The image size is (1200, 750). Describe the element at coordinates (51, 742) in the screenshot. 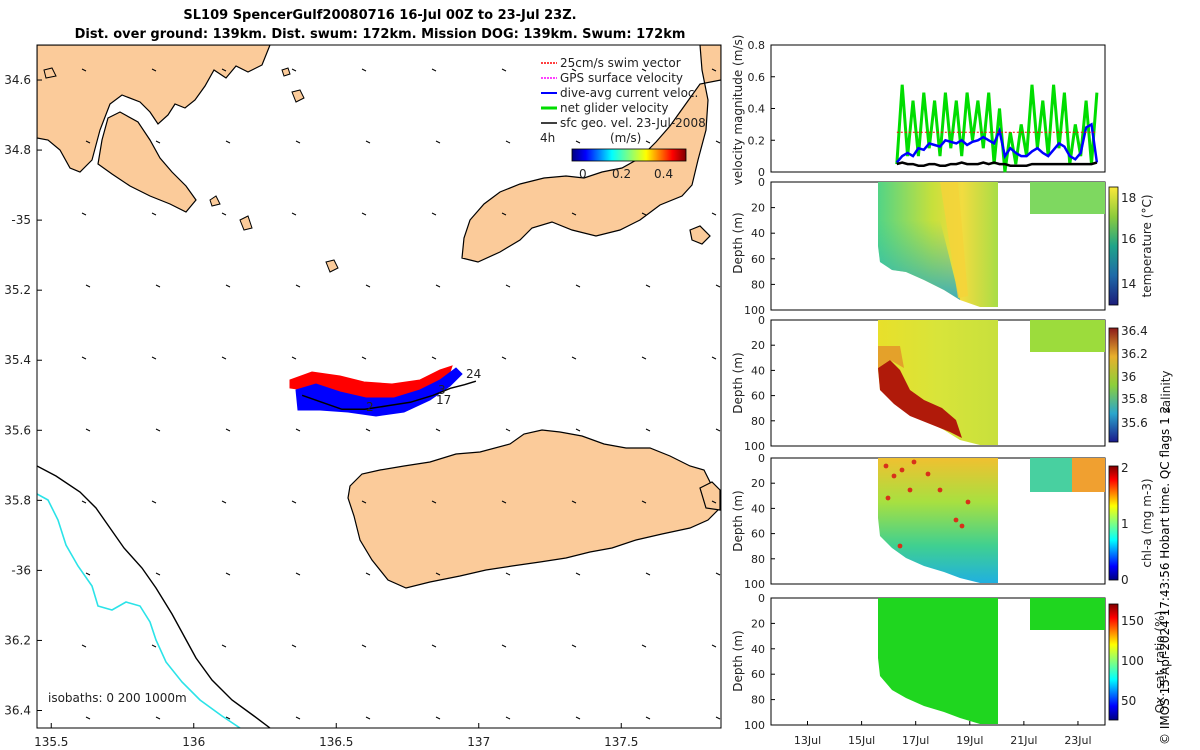

I see `map-xtick-label: 135.5` at that location.